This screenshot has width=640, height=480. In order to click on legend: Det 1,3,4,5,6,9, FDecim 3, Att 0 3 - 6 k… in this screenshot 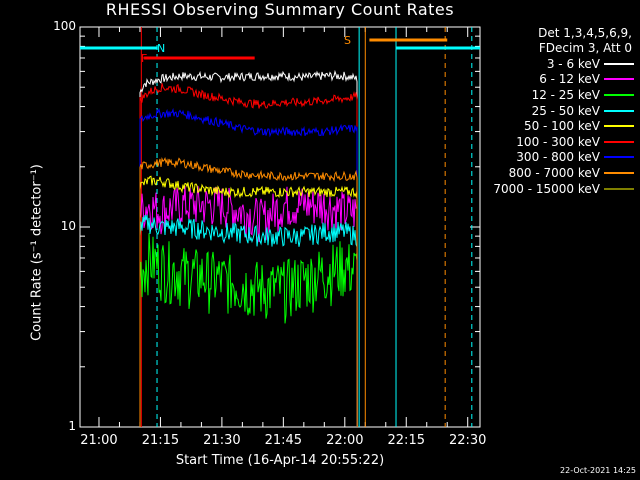, I will do `click(559, 111)`.